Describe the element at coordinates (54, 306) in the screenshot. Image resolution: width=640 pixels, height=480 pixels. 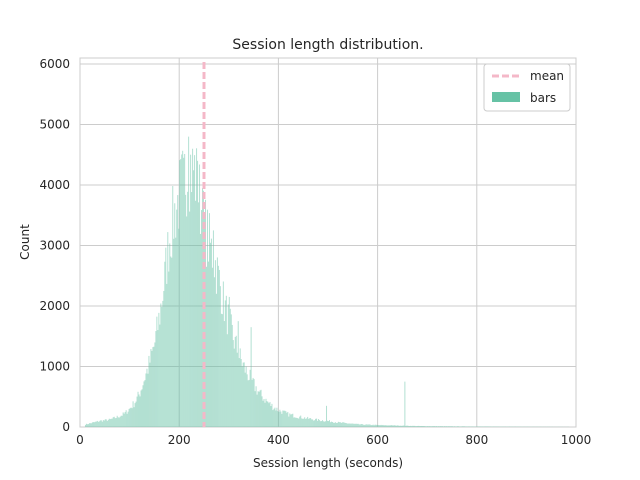
I see `y-tick-label: 2000` at that location.